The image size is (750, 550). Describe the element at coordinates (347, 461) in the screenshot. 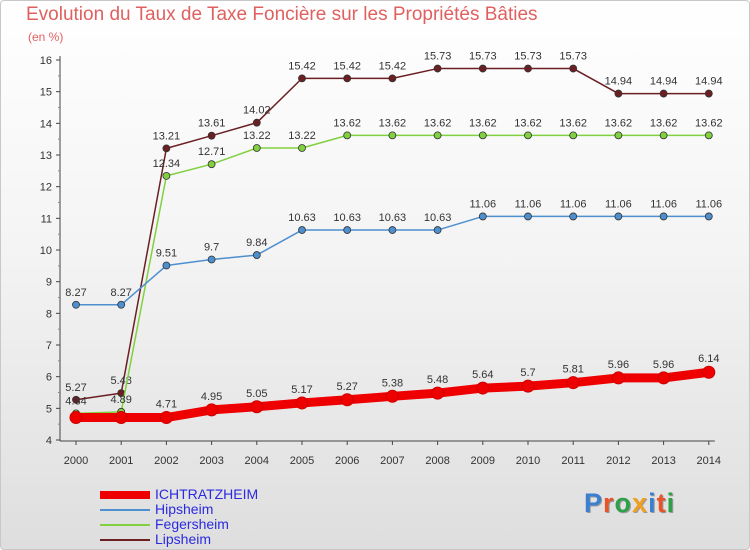

I see `x-tick-label: 2006` at that location.